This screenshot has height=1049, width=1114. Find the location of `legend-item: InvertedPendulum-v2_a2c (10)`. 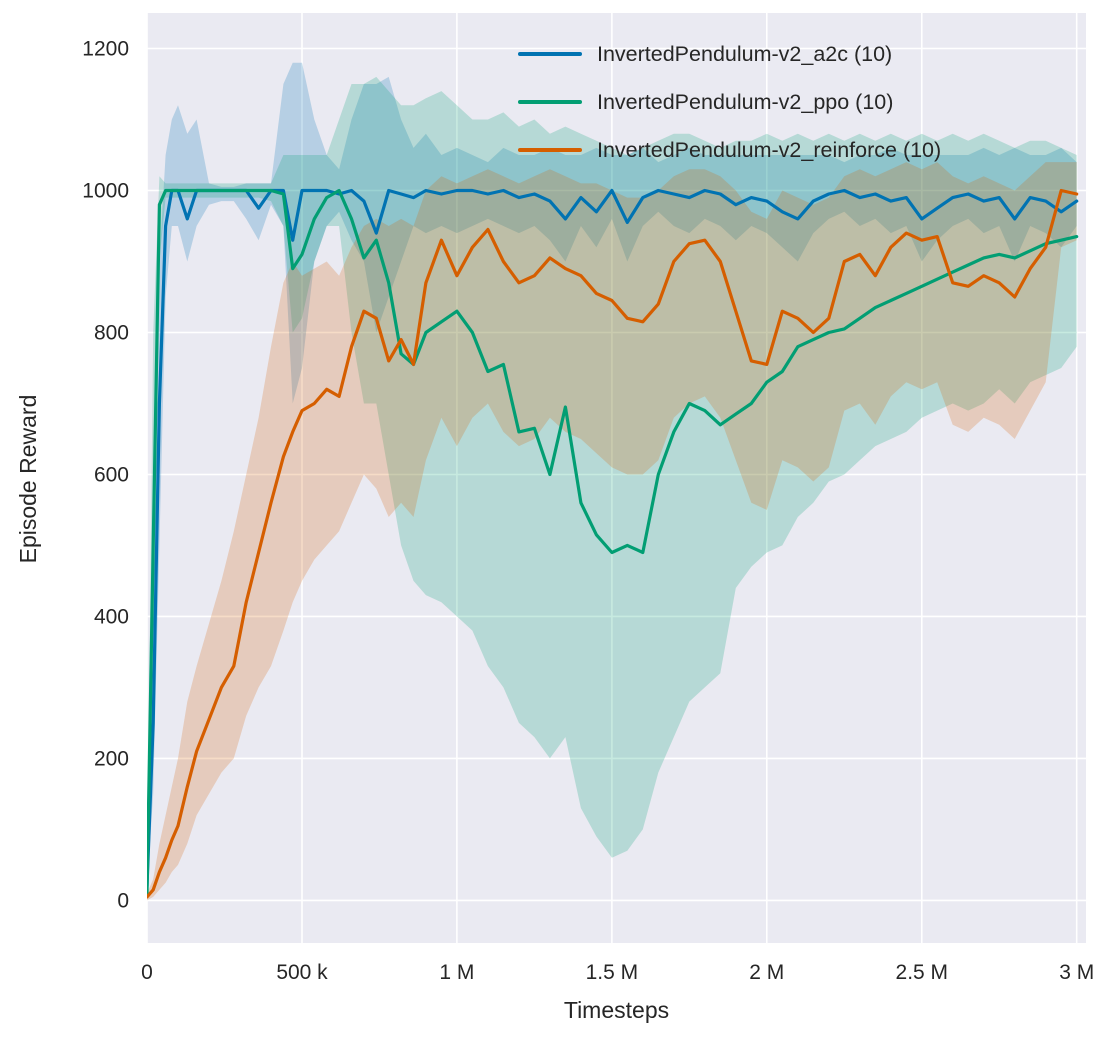

legend-item: InvertedPendulum-v2_a2c (10) is located at coordinates (729, 54).